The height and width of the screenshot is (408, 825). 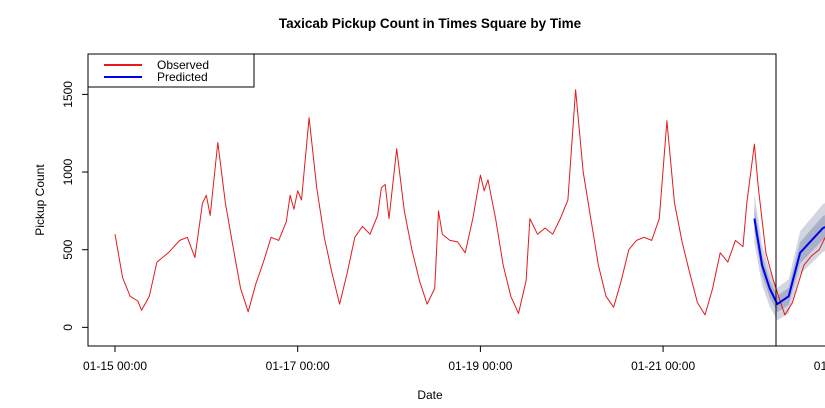 I want to click on x-tick-label: 01-23 00:00, so click(x=819, y=366).